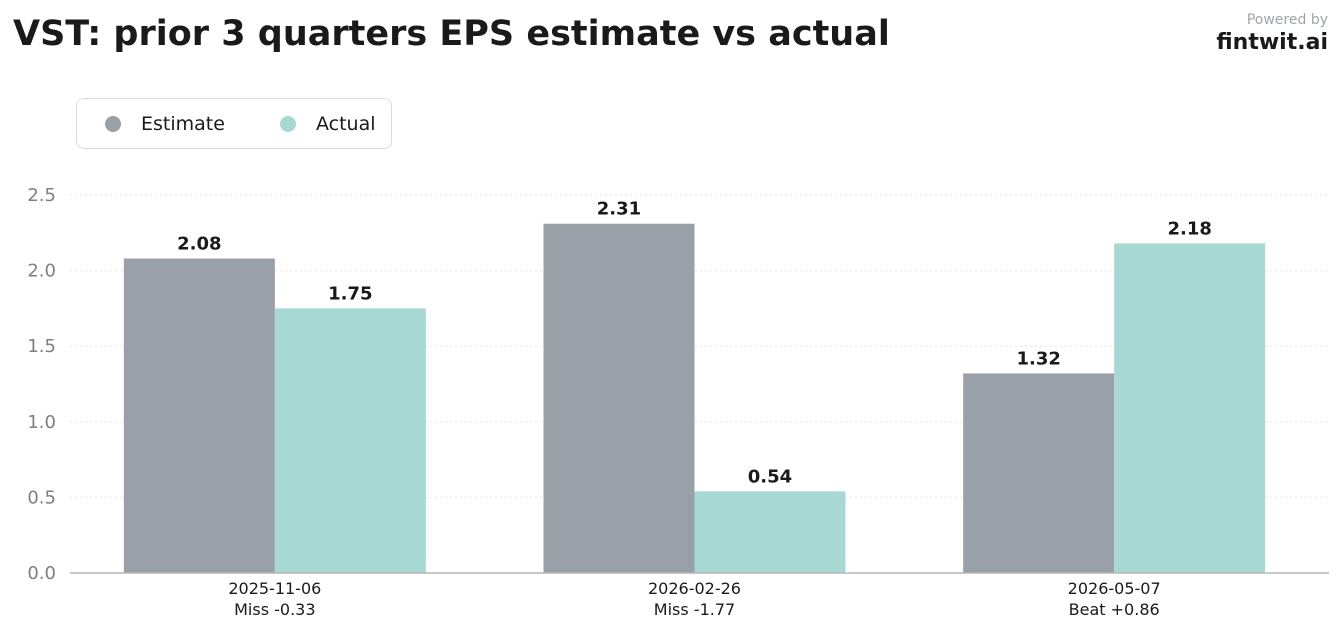 This screenshot has height=631, width=1341. I want to click on legend-swatch-estimate, so click(113, 123).